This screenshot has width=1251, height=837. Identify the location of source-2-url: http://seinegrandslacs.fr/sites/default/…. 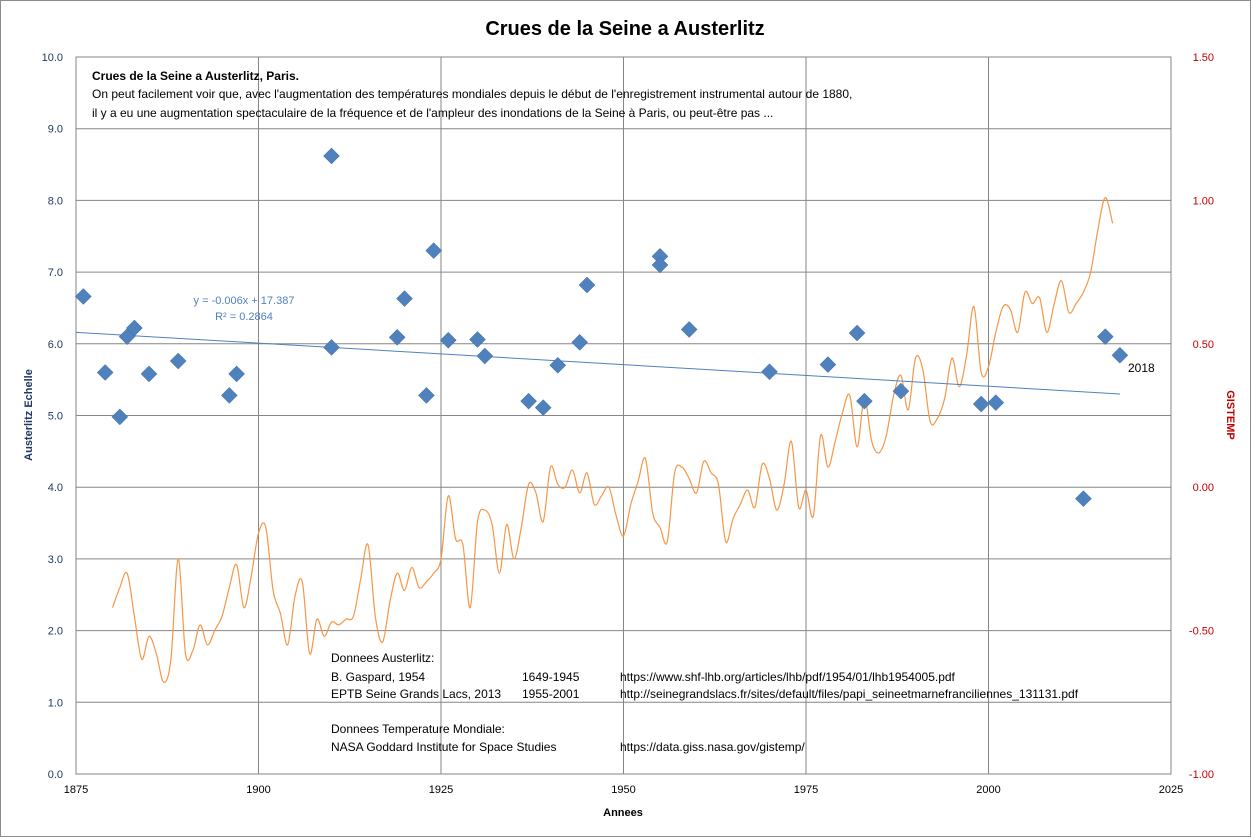
(849, 694).